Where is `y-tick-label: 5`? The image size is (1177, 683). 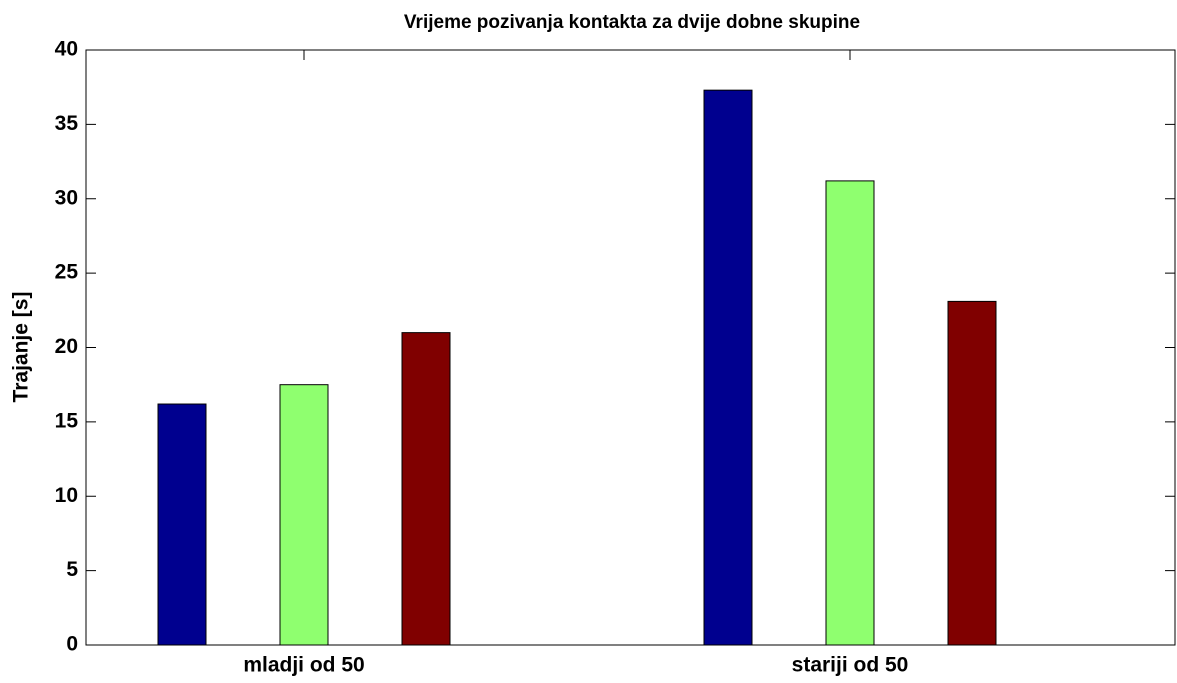
y-tick-label: 5 is located at coordinates (72, 569).